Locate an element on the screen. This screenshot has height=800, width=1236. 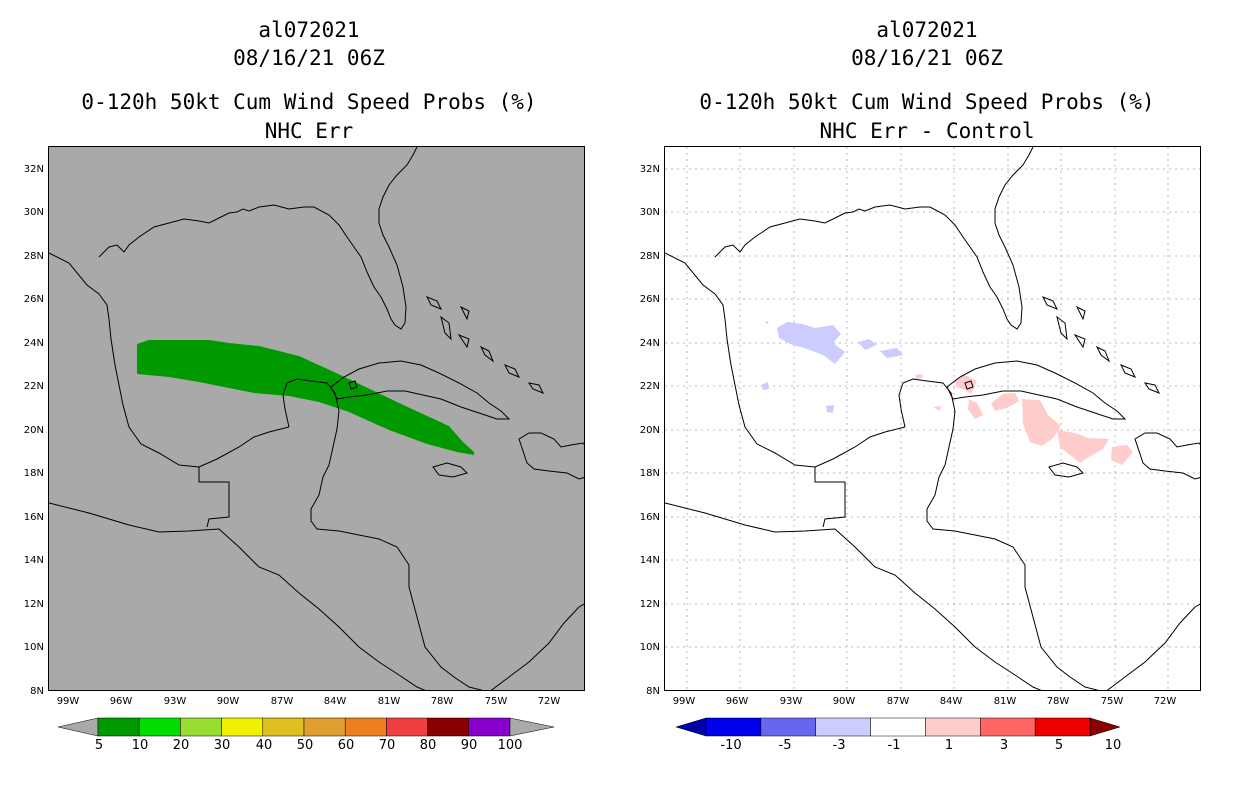
lon-label: 96W is located at coordinates (121, 701).